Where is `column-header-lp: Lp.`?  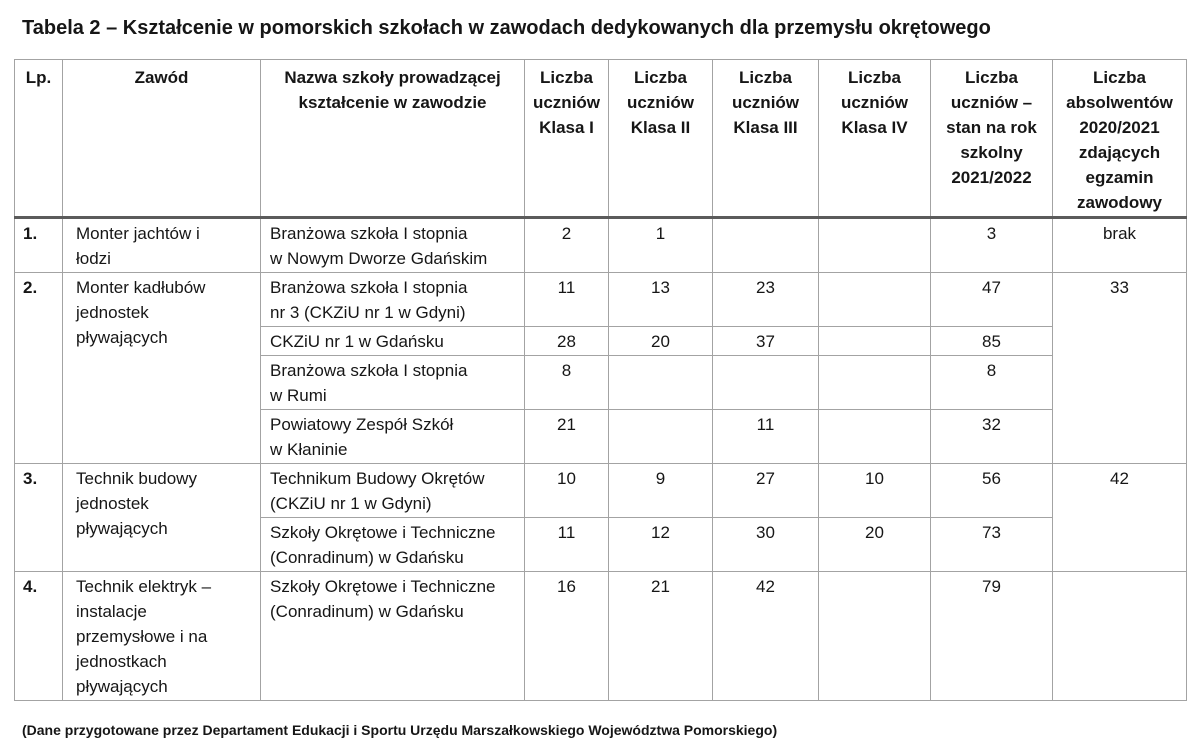 column-header-lp: Lp. is located at coordinates (38, 139).